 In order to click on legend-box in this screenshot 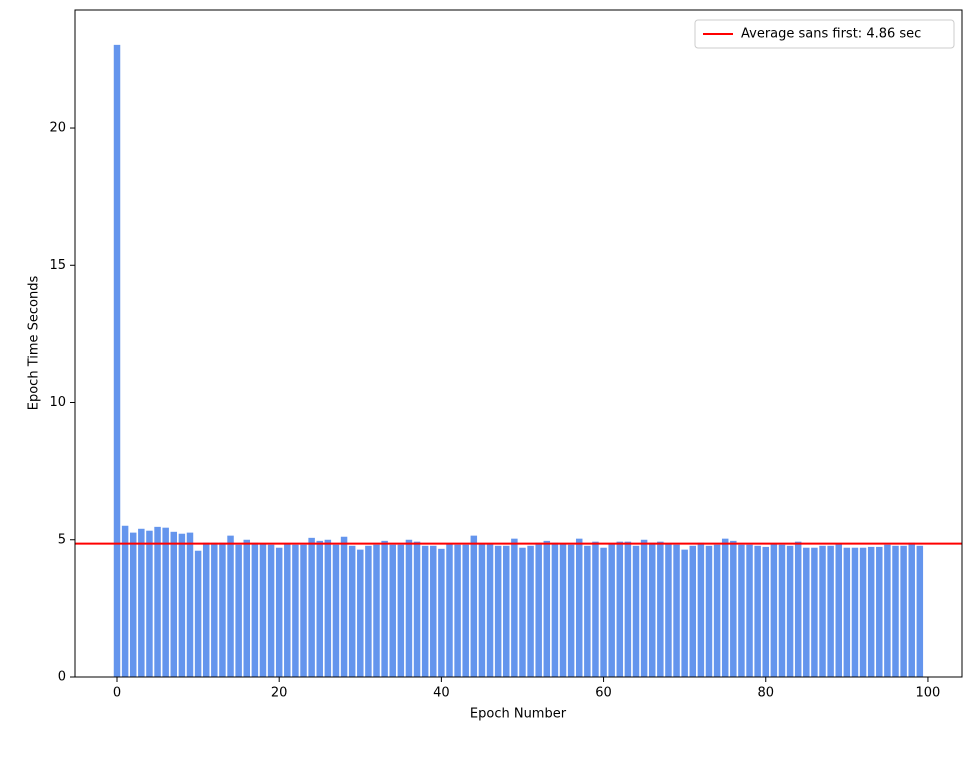, I will do `click(824, 34)`.